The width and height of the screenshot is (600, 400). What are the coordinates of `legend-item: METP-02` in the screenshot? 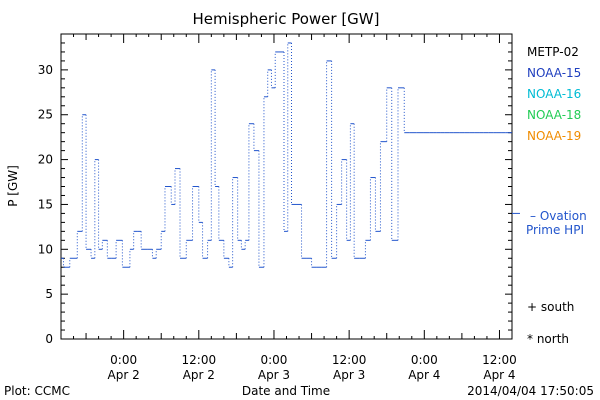 It's located at (553, 52).